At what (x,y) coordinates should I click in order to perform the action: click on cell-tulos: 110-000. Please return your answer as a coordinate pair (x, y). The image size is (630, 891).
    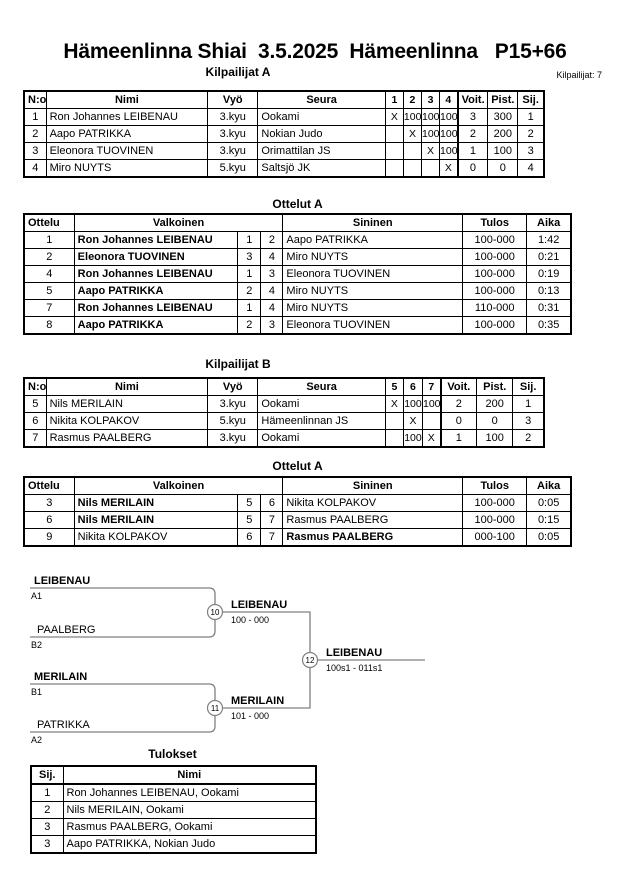
    Looking at the image, I should click on (495, 308).